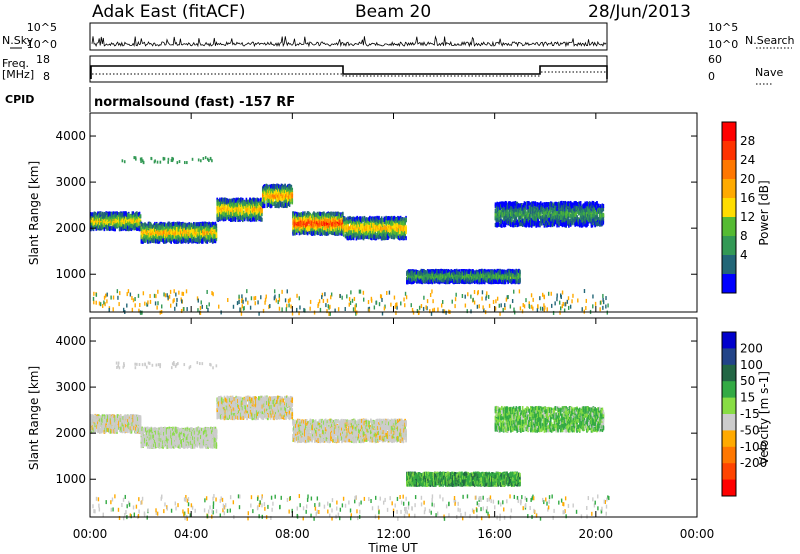 The width and height of the screenshot is (800, 554). Describe the element at coordinates (393, 12) in the screenshot. I see `beam-title: Beam 20` at that location.